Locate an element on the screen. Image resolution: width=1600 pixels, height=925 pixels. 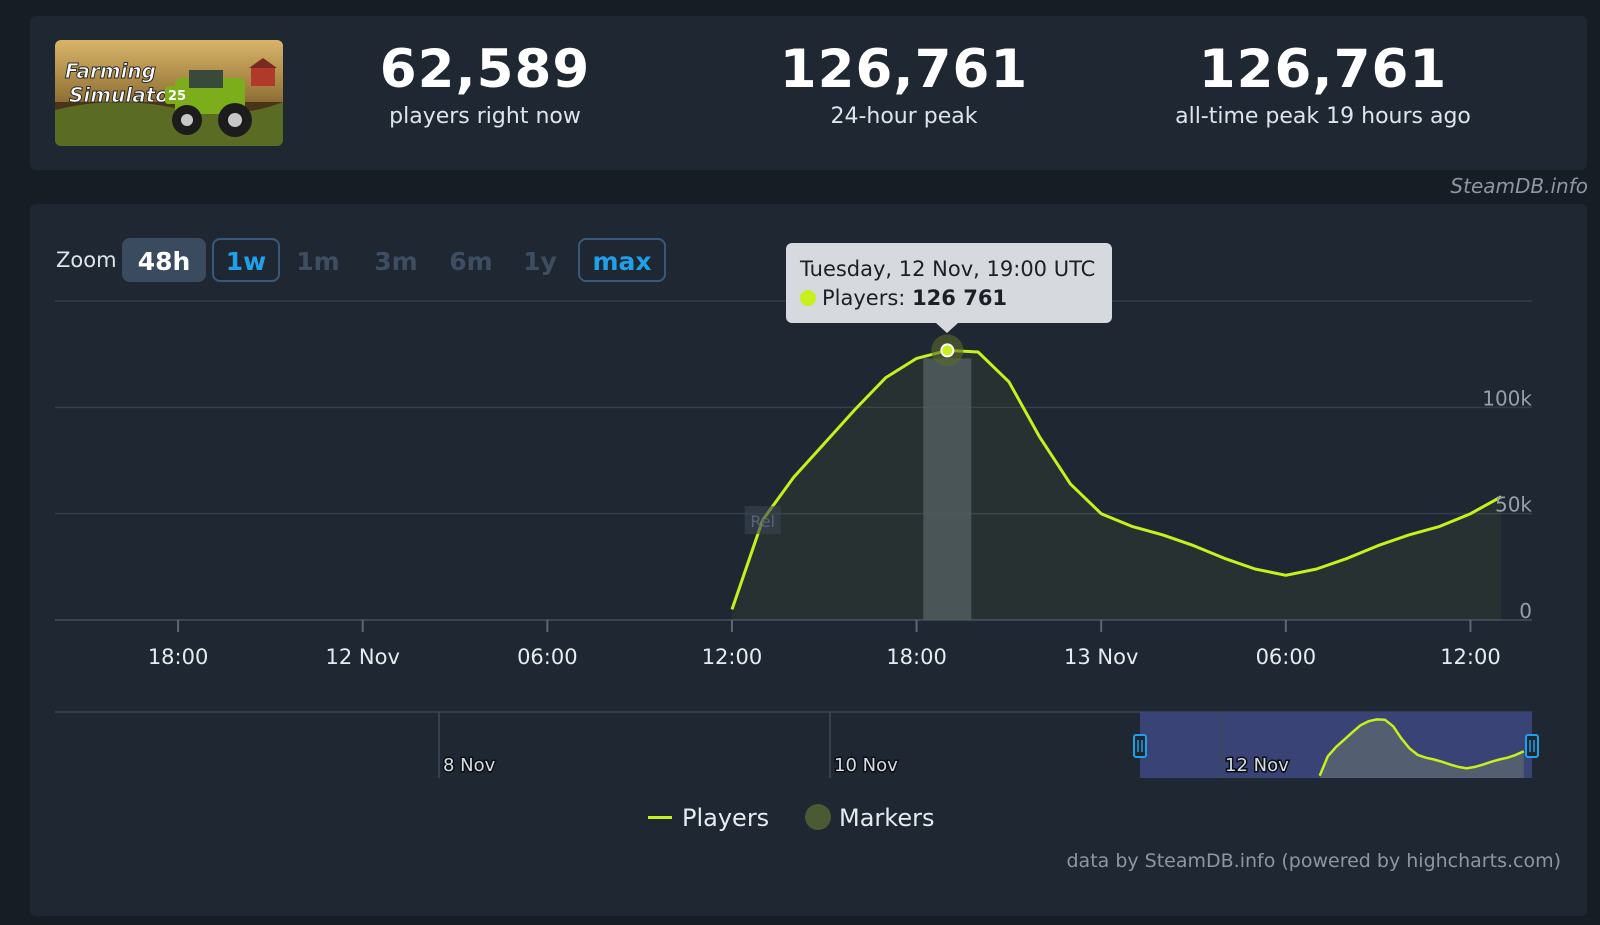
stat-24h-peak: 126,761 24-hour peak is located at coordinates (904, 85).